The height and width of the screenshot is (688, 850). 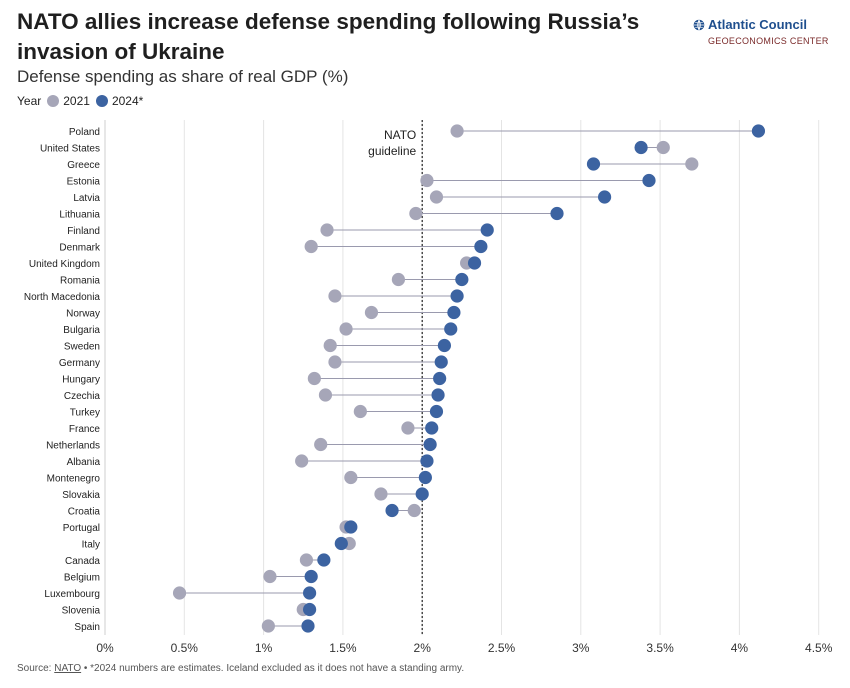 I want to click on country-label: Canada, so click(x=82, y=561).